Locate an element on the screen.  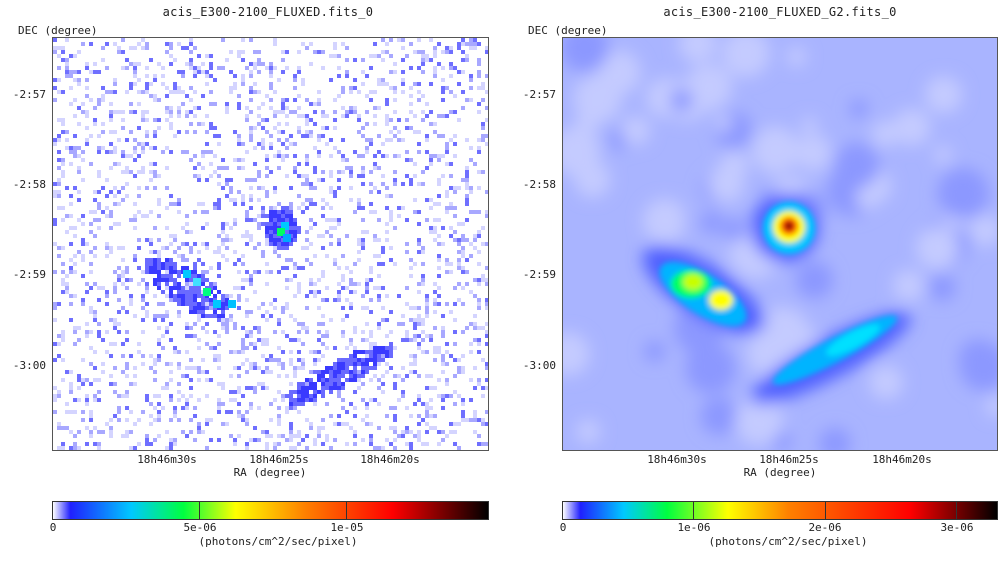
right-ra-tick-label: 18h46m30s is located at coordinates (677, 459).